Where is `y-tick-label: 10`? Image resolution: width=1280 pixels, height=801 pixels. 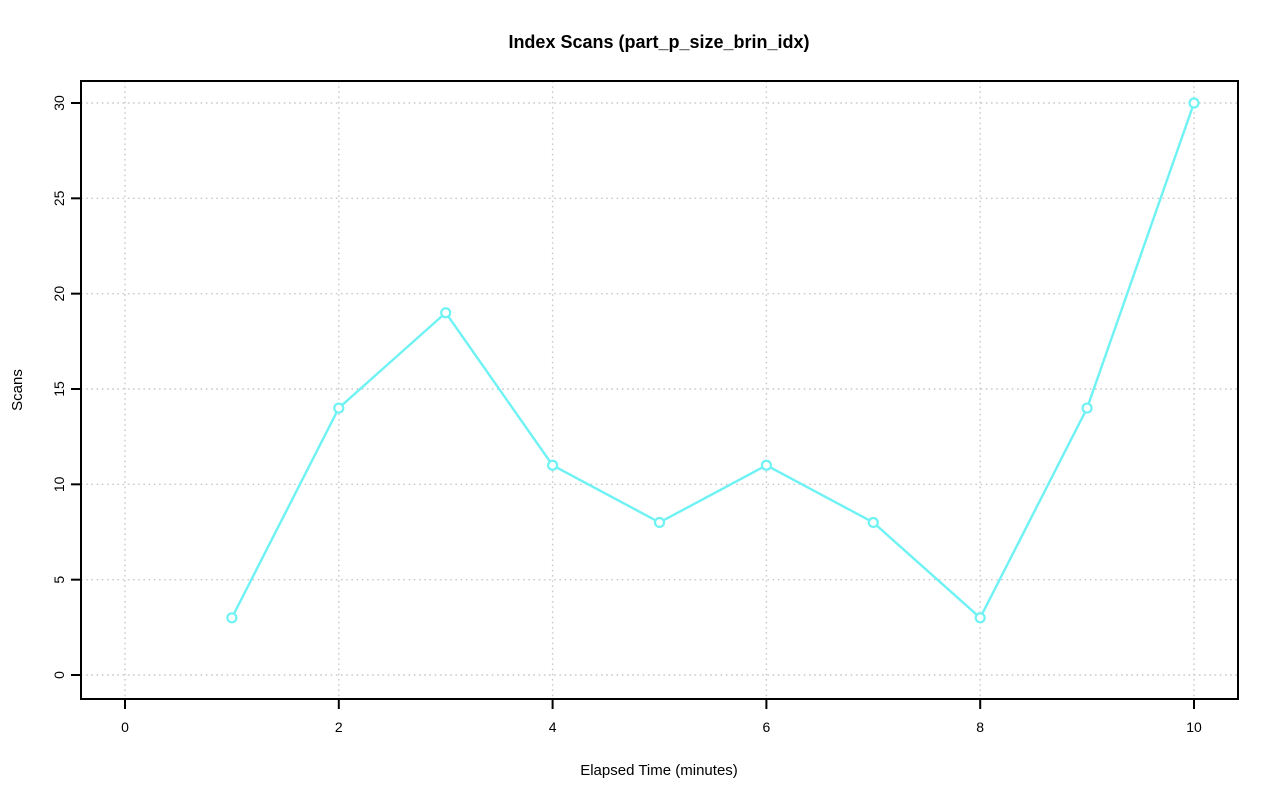
y-tick-label: 10 is located at coordinates (59, 484).